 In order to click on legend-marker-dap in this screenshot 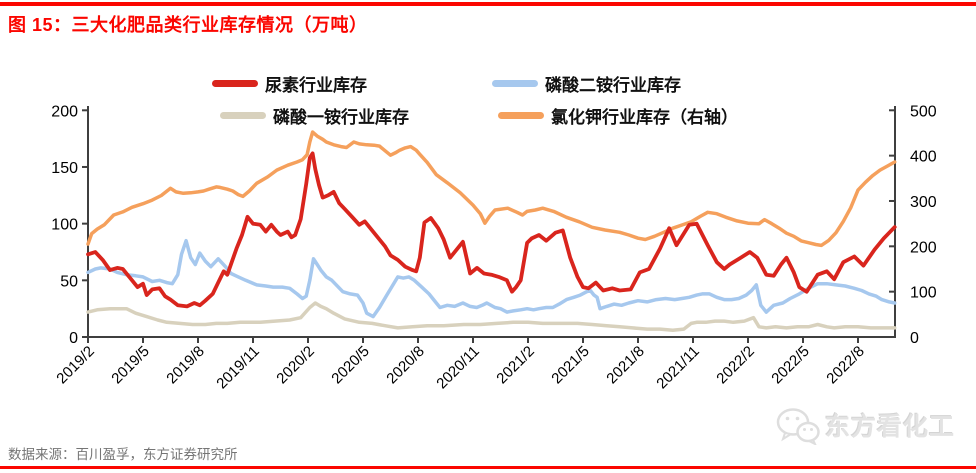, I will do `click(515, 83)`.